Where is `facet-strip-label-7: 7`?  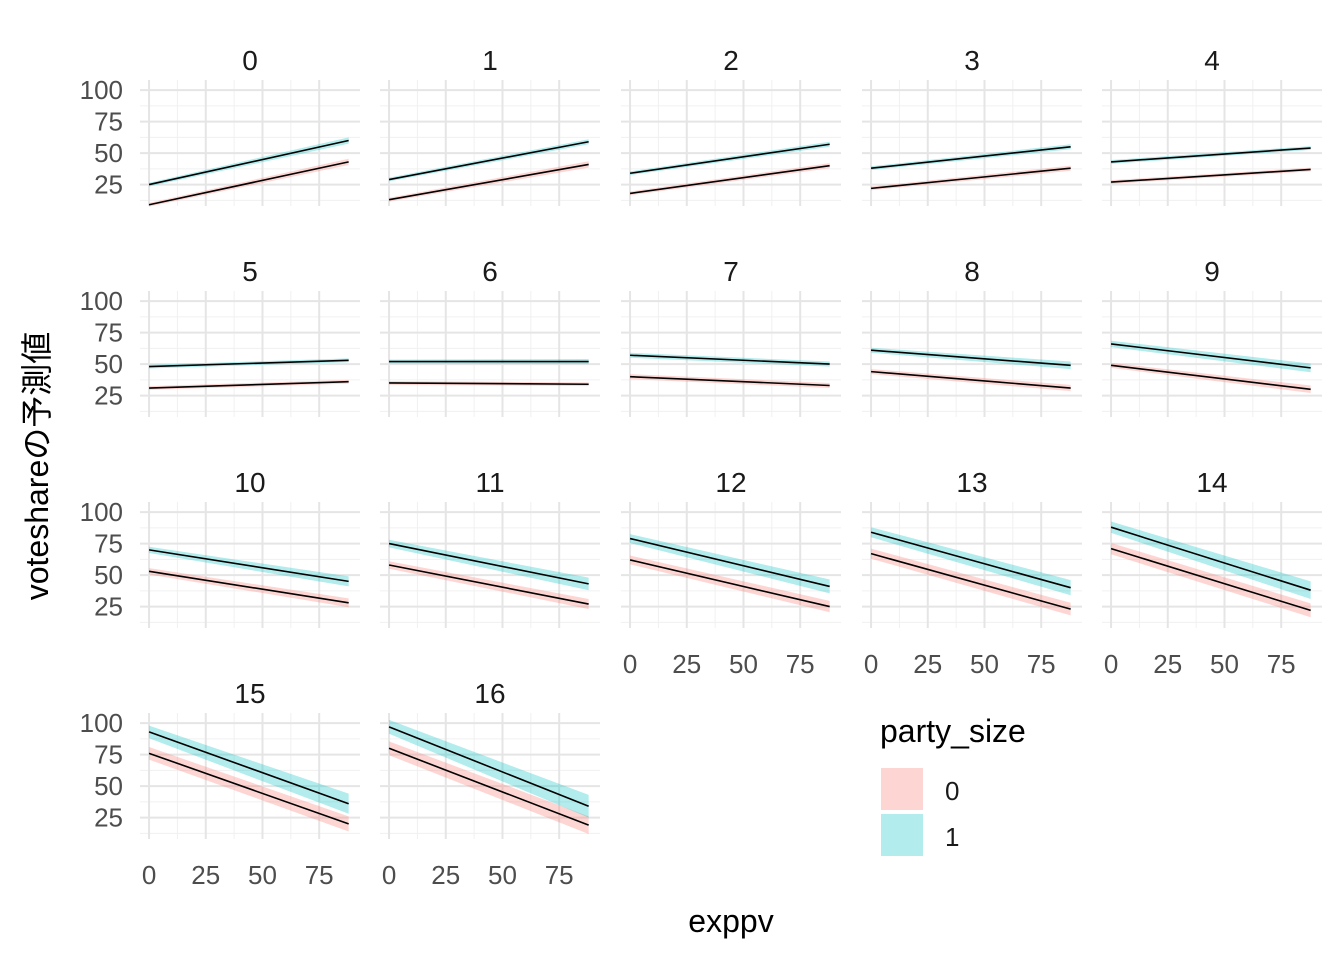 facet-strip-label-7: 7 is located at coordinates (731, 271).